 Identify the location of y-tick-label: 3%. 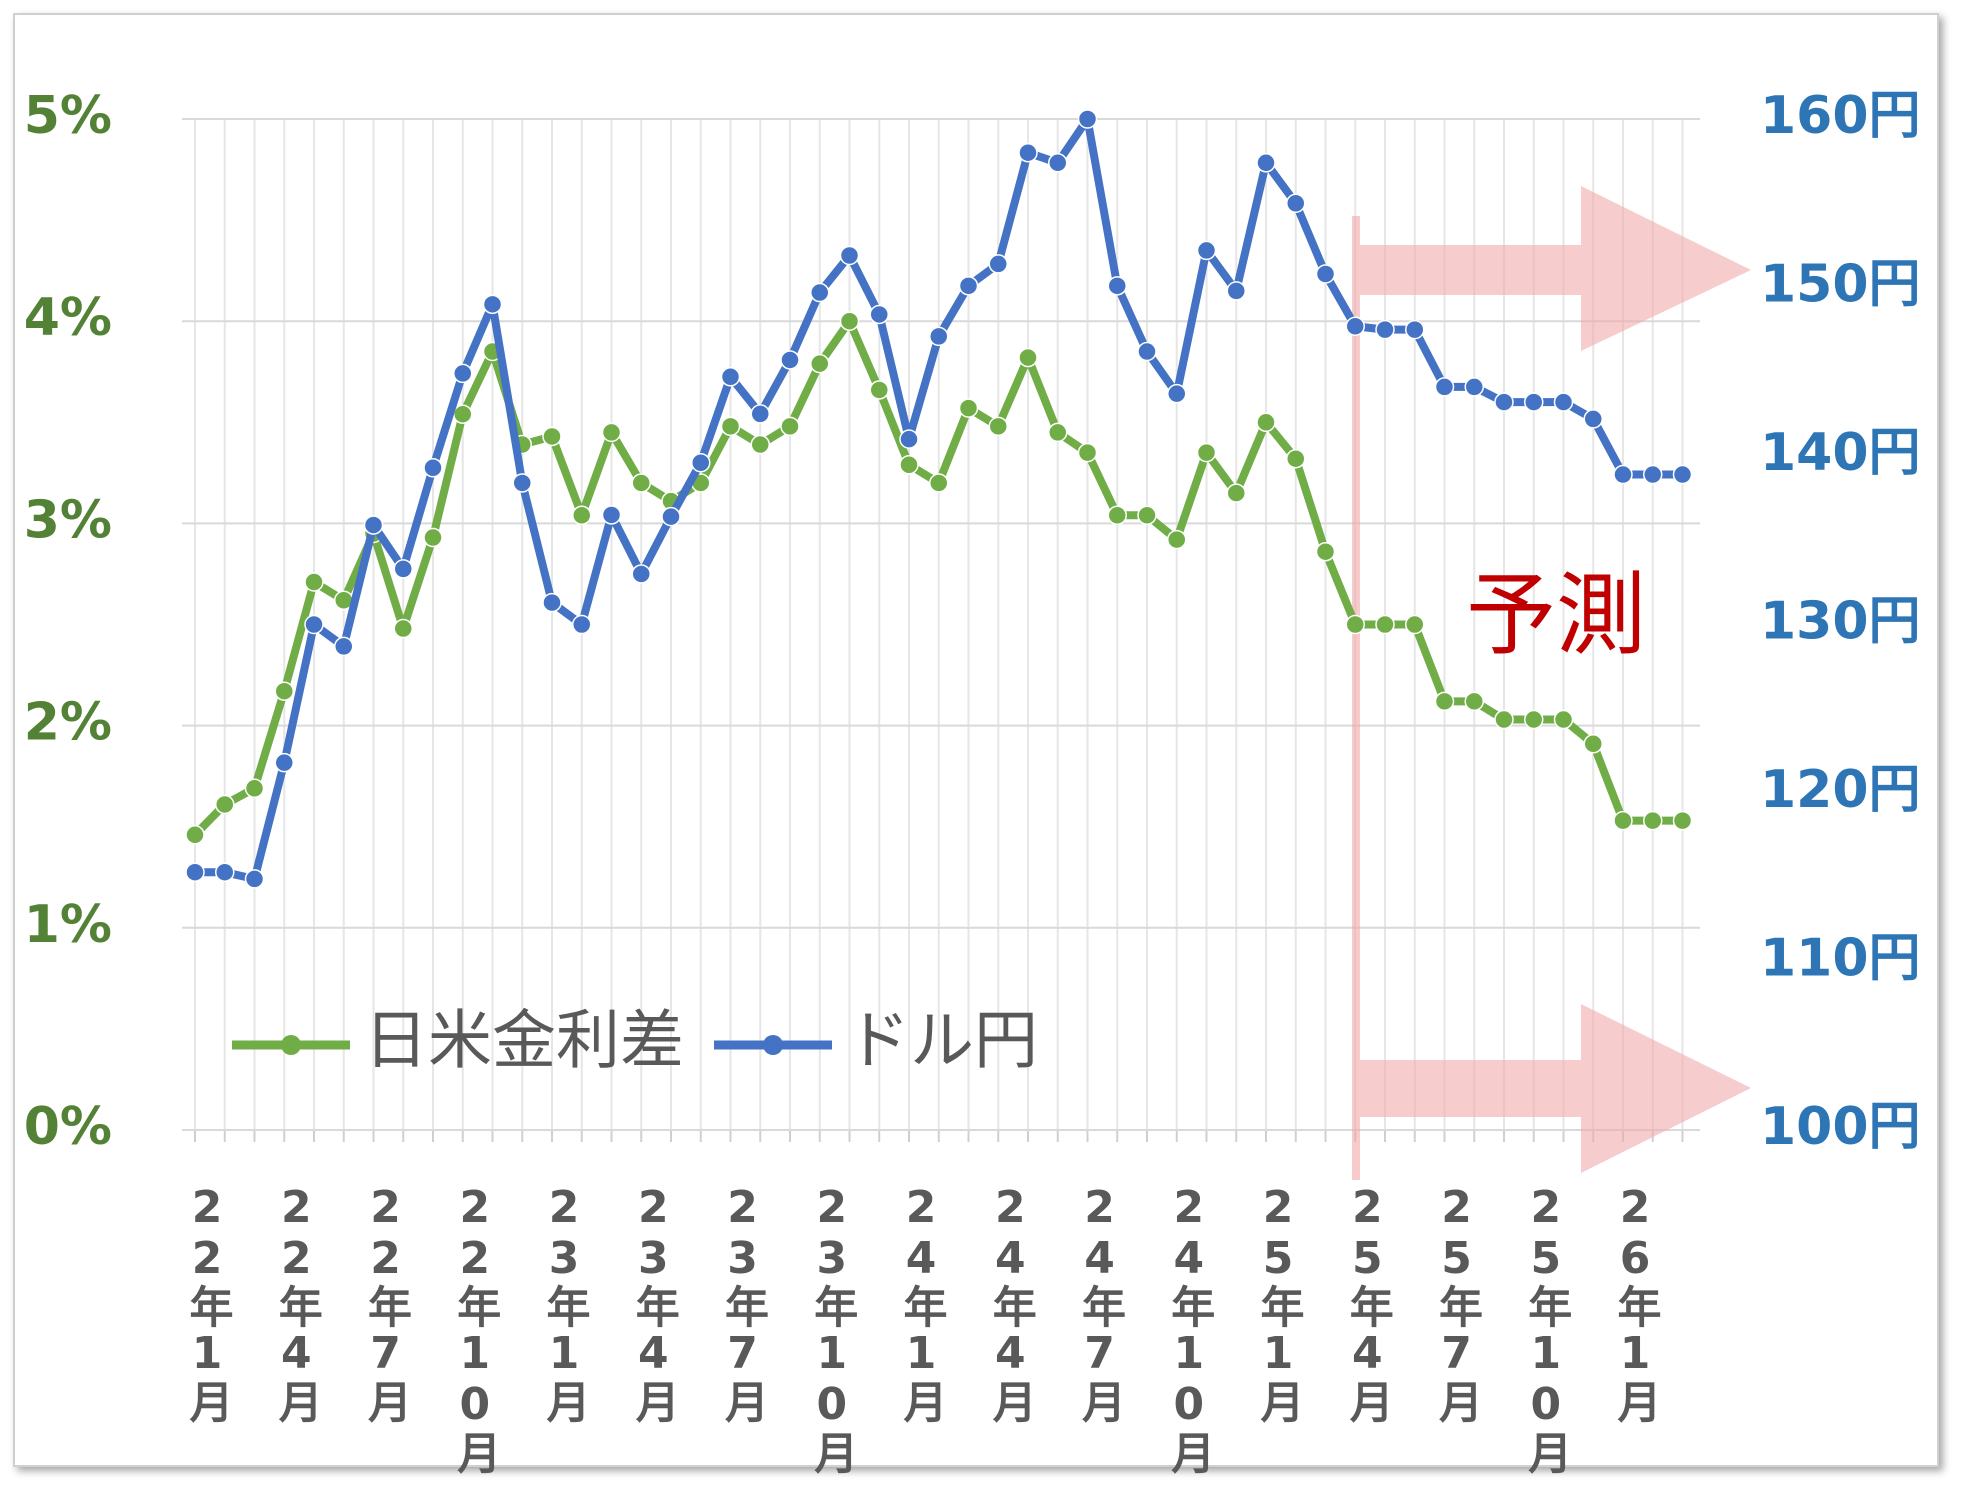
(68, 520).